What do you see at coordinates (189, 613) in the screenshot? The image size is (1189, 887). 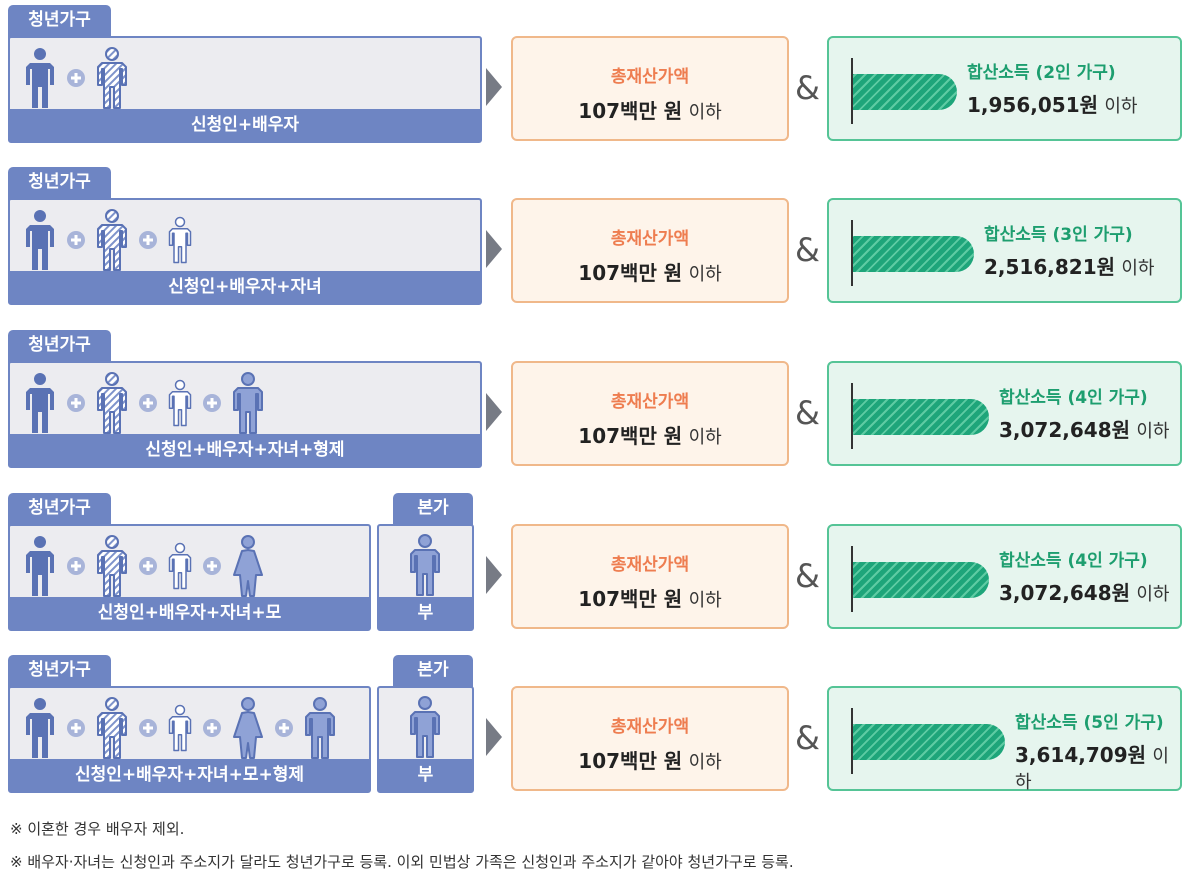 I see `members-caption: 신청인+배우자+자녀+모` at bounding box center [189, 613].